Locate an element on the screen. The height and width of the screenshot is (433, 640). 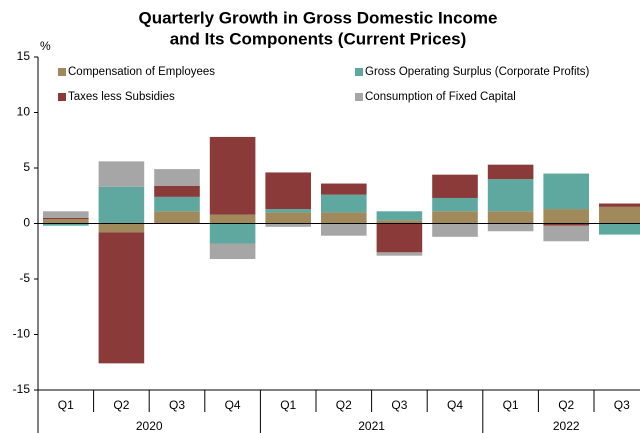
legend-label: Consumption of Fixed Capital is located at coordinates (440, 97).